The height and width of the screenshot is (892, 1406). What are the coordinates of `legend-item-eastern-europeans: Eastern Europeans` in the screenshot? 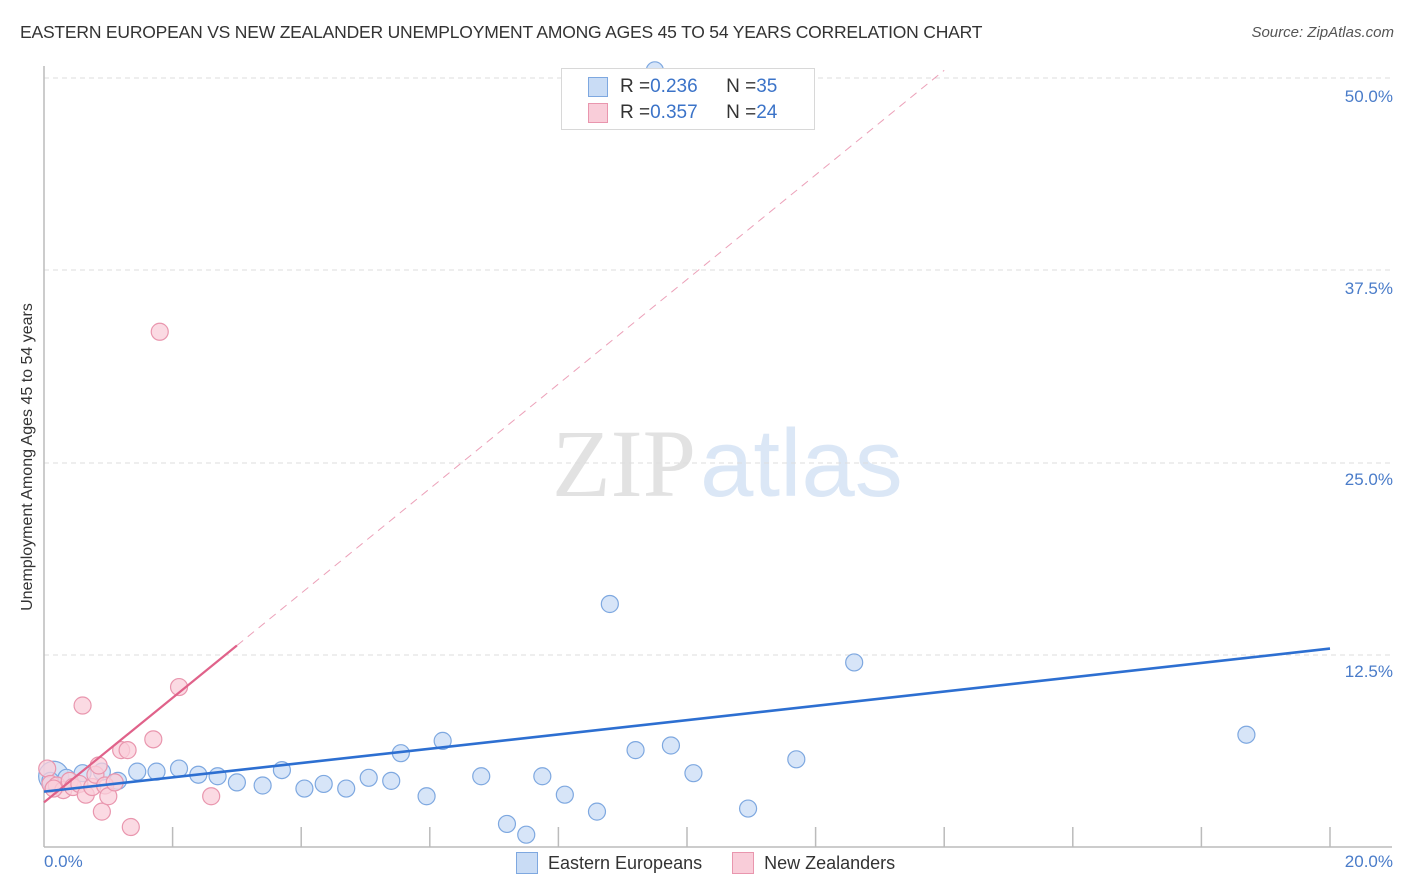 It's located at (609, 863).